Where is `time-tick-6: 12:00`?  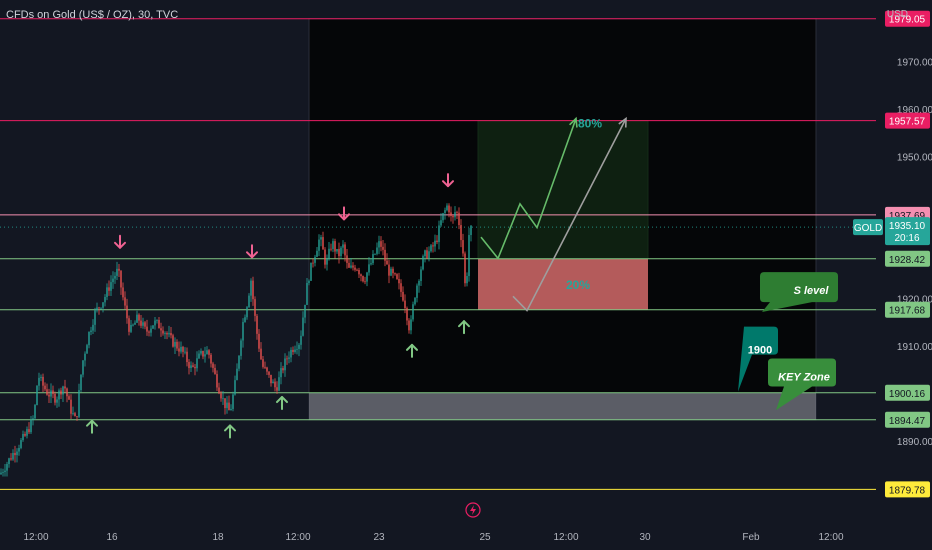
time-tick-6: 12:00 is located at coordinates (565, 537).